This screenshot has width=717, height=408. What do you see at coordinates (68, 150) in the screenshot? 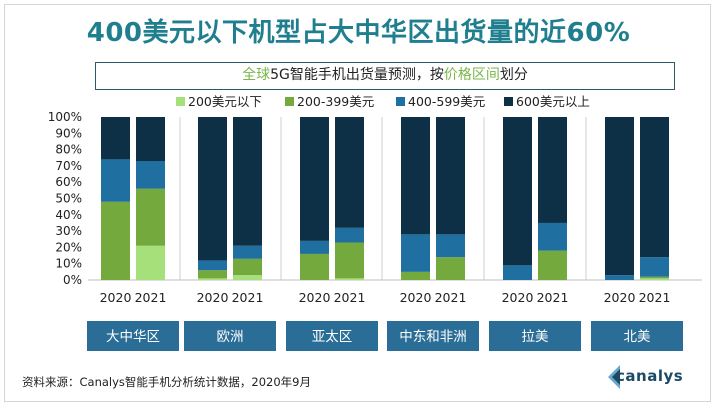
I see `y-tick-label: 80%` at bounding box center [68, 150].